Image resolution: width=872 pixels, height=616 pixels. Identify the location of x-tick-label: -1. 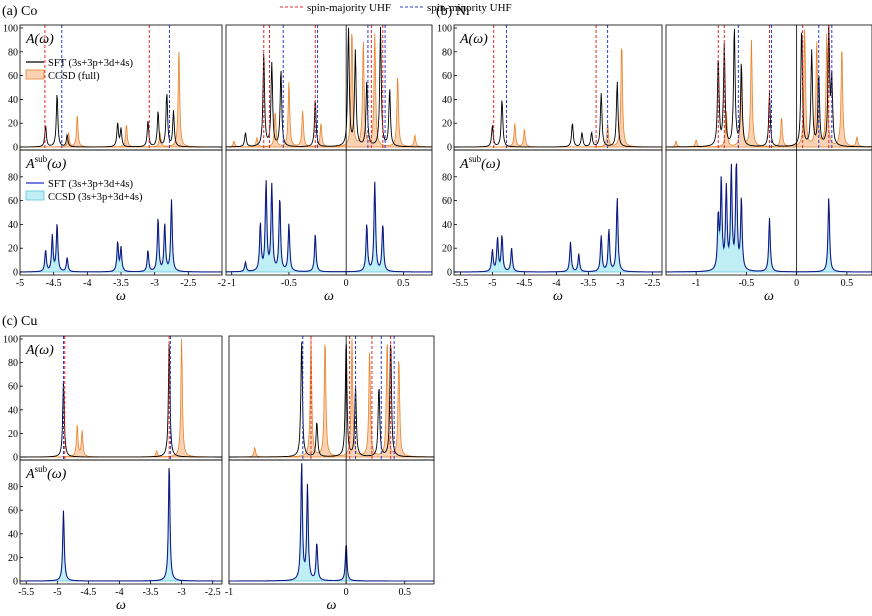
(229, 592).